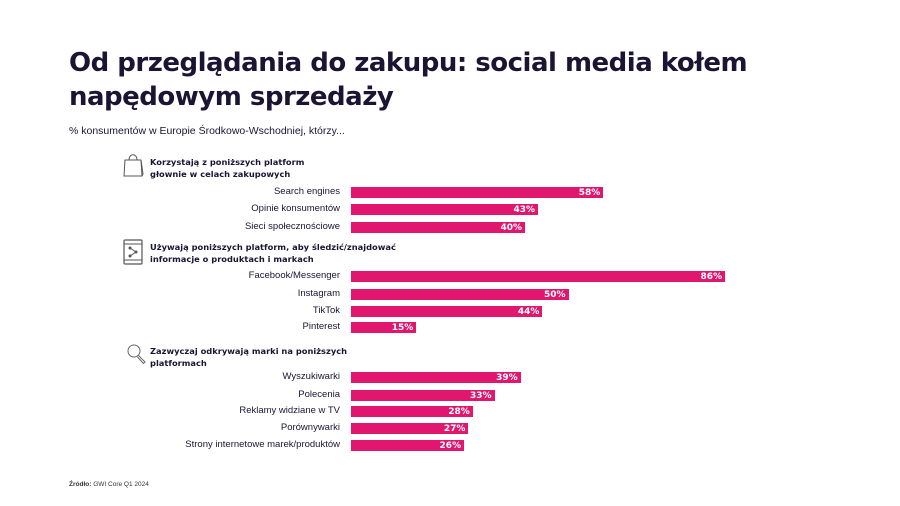 Image resolution: width=900 pixels, height=506 pixels. I want to click on category-label: Polecenia, so click(319, 394).